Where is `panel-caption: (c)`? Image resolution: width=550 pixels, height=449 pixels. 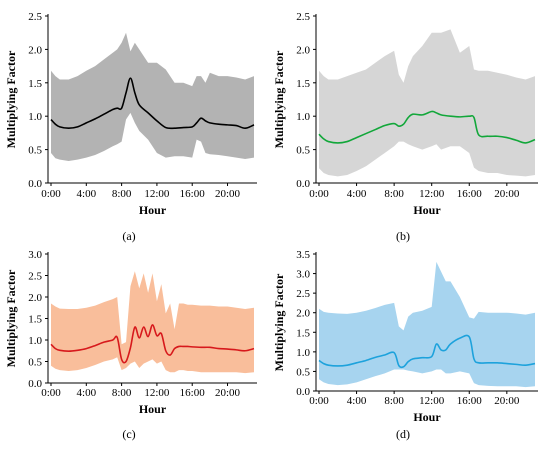 panel-caption: (c) is located at coordinates (128, 434).